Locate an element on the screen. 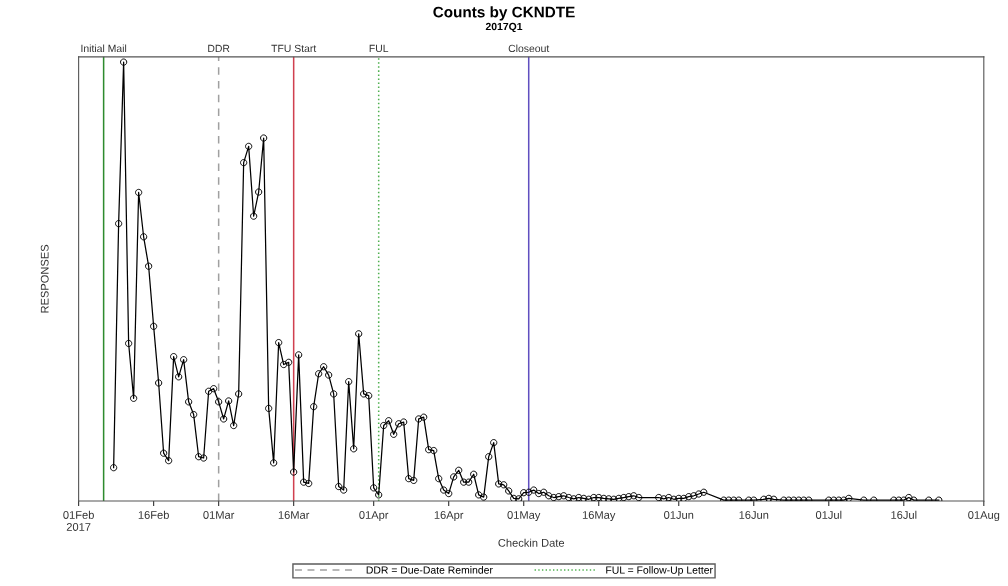 The height and width of the screenshot is (586, 1008). x-tick-label: 16Feb is located at coordinates (153, 514).